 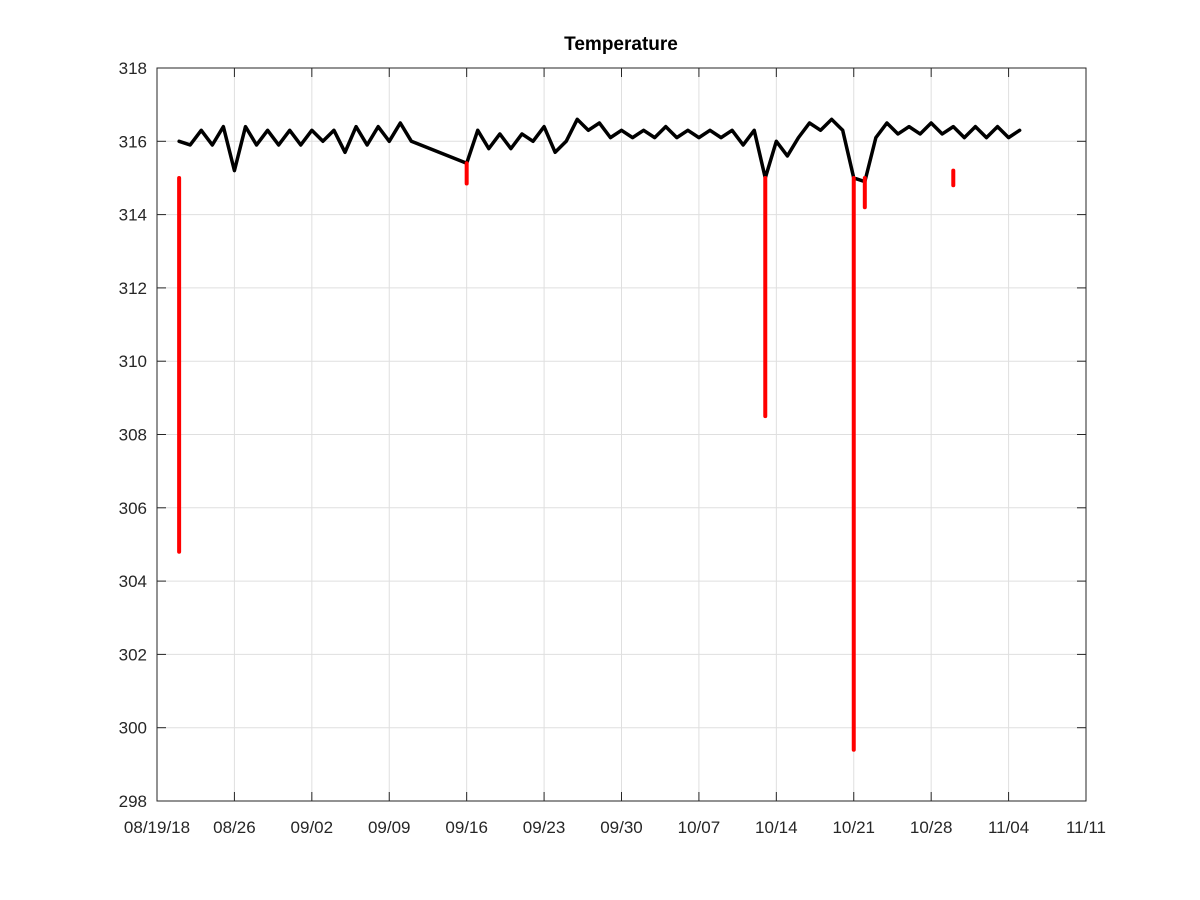 I want to click on x-tick-label: 09/16, so click(x=466, y=827).